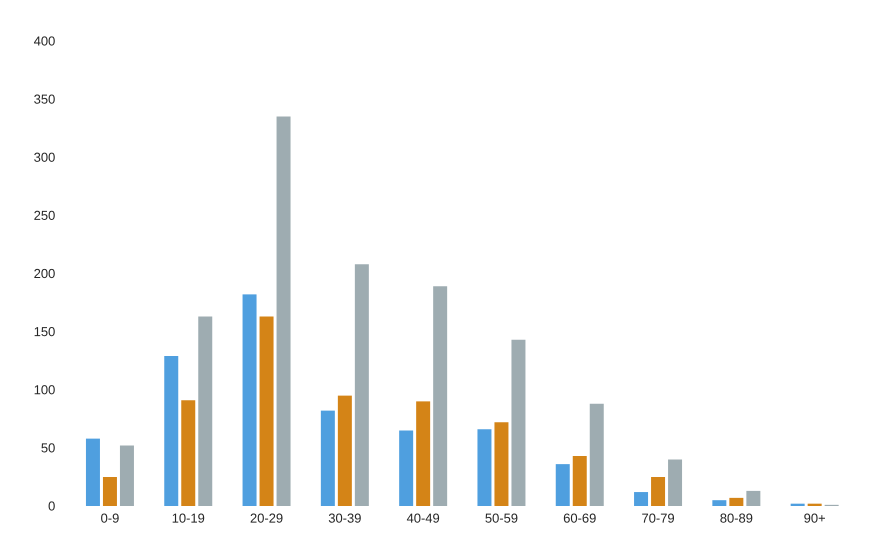 Image resolution: width=870 pixels, height=553 pixels. I want to click on y-tick-label: 150, so click(44, 331).